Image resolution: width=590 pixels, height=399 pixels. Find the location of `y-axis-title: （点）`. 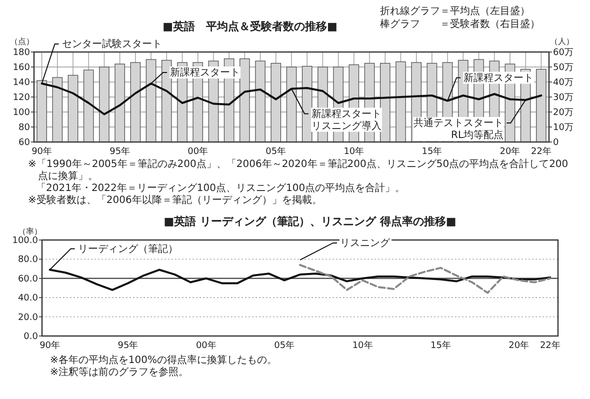

y-axis-title: （点） is located at coordinates (22, 41).